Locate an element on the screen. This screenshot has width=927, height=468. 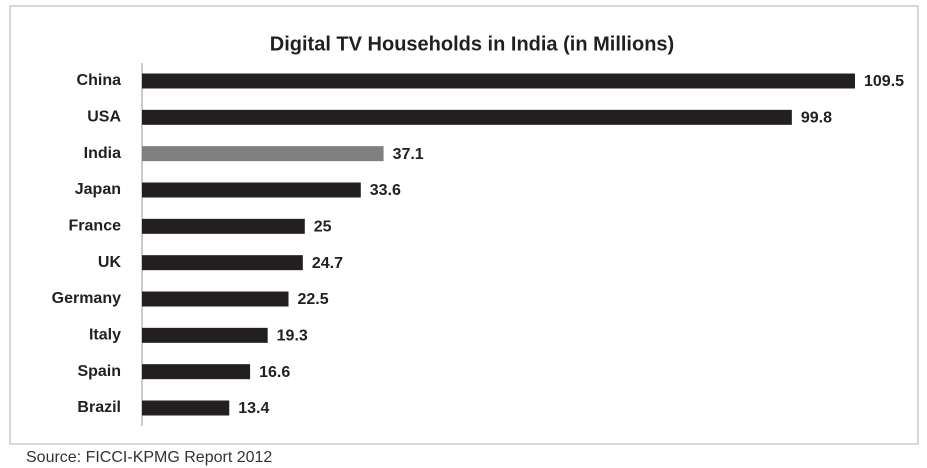
category-label: India is located at coordinates (102, 153).